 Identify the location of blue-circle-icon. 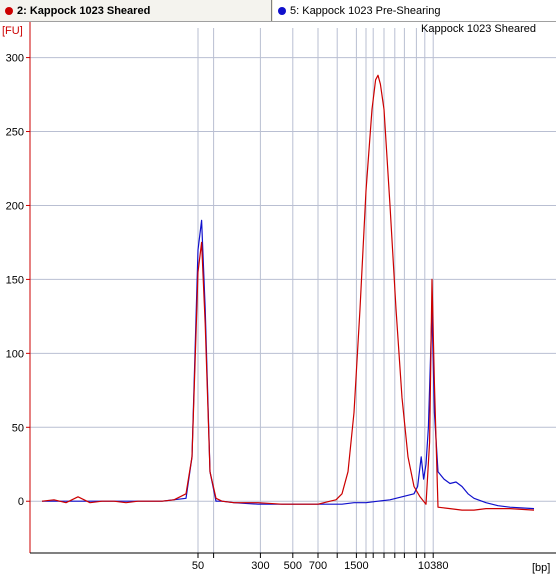
(282, 10).